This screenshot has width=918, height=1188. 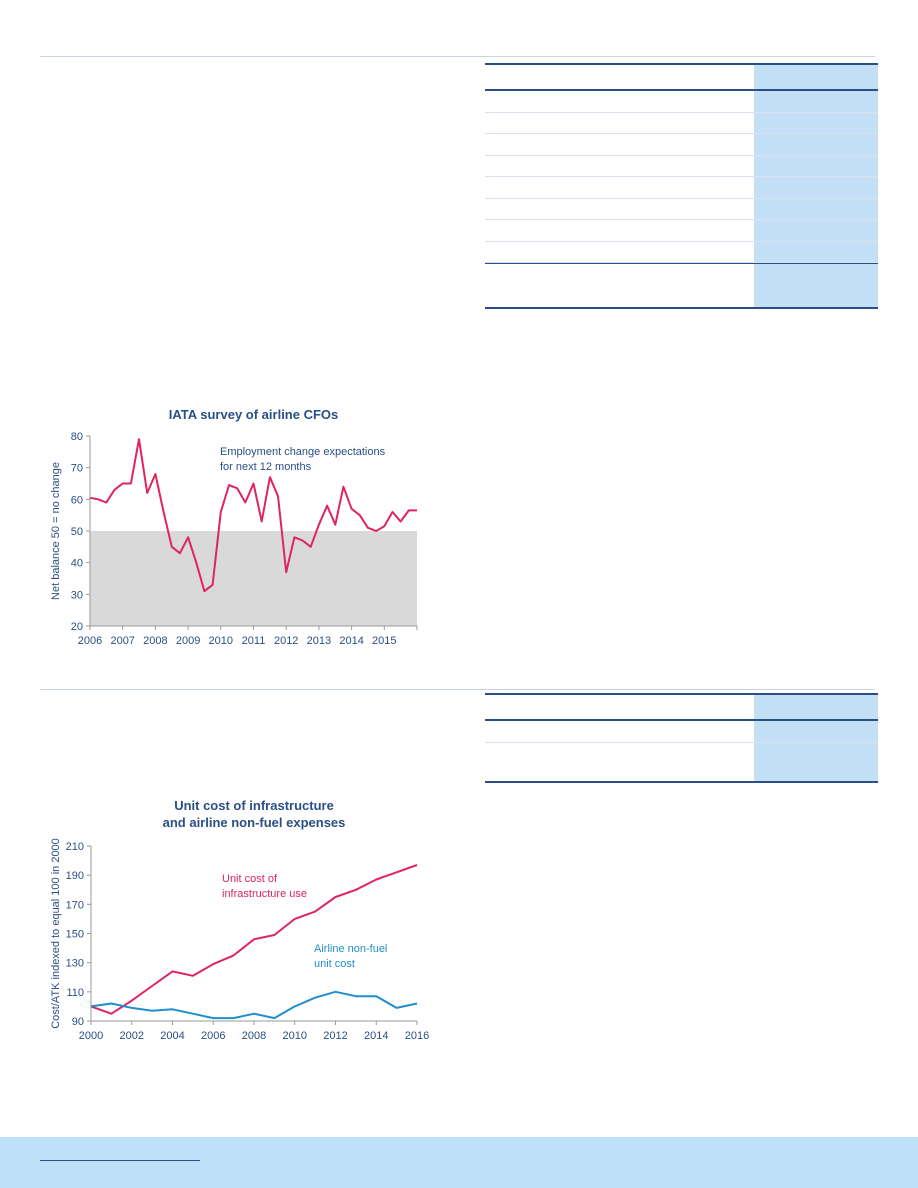 I want to click on footer-band, so click(x=459, y=1162).